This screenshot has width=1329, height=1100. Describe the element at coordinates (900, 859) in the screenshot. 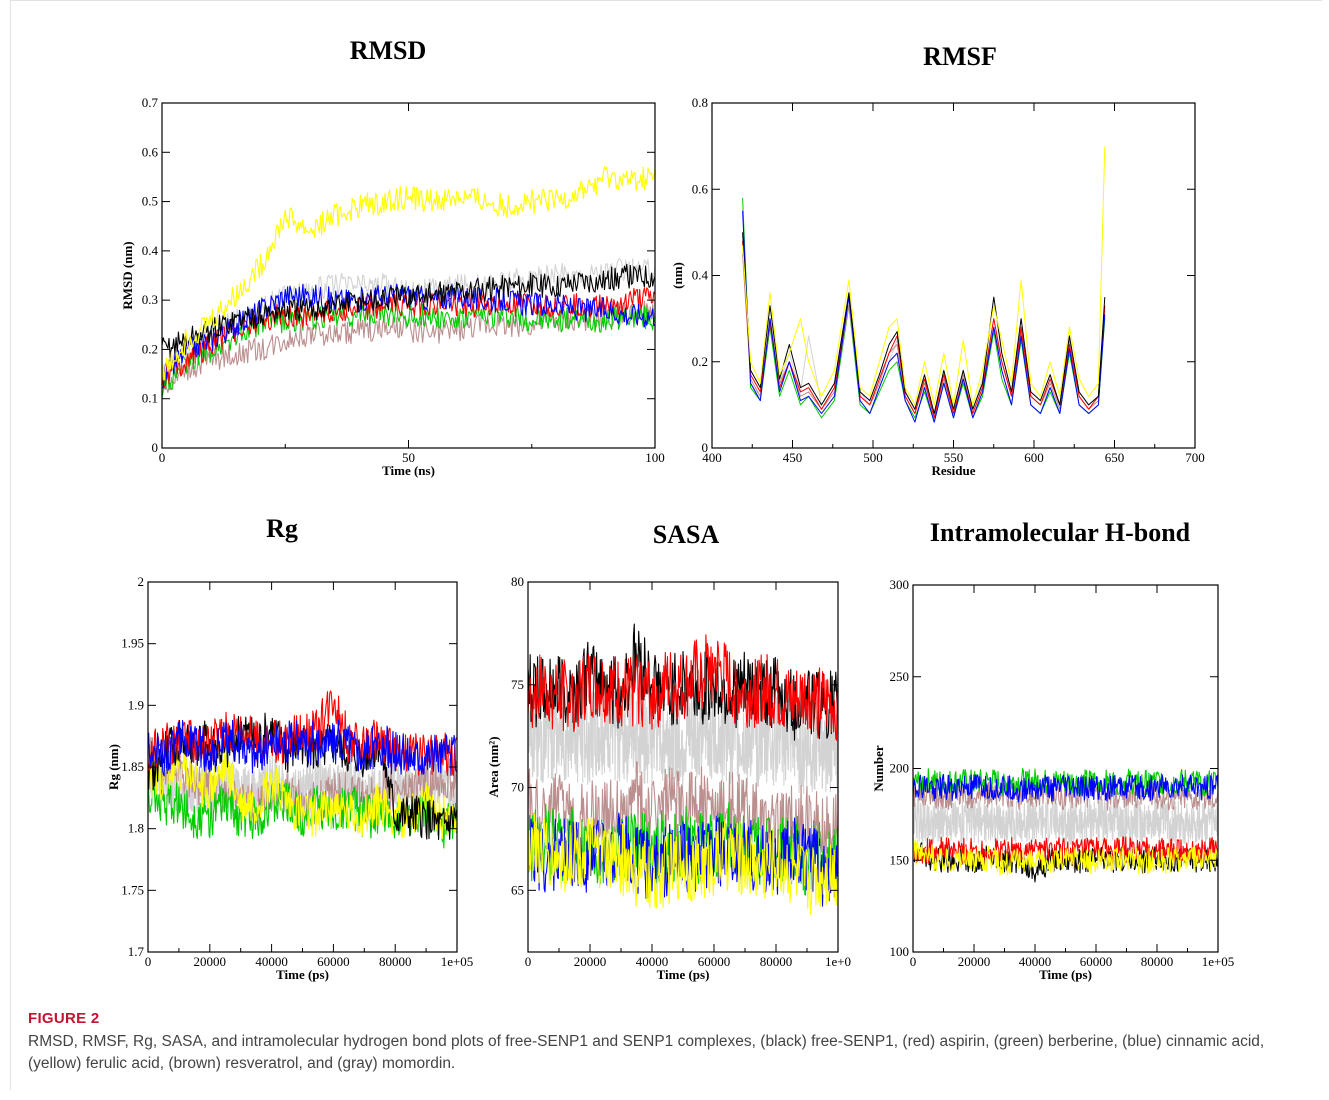

I see `hbond-y-tick-label: 150` at that location.